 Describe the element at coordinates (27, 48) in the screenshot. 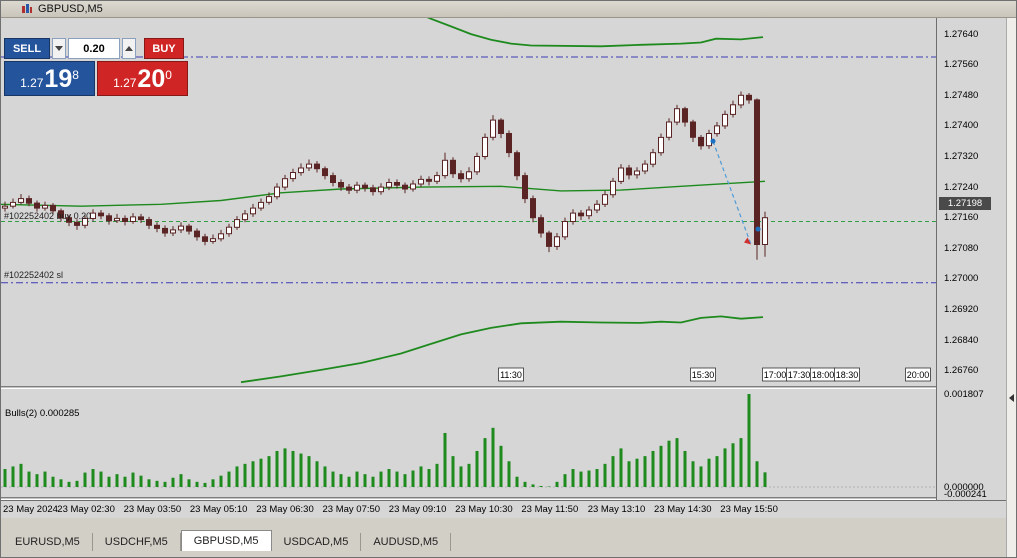

I see `sell-button: SELL` at that location.